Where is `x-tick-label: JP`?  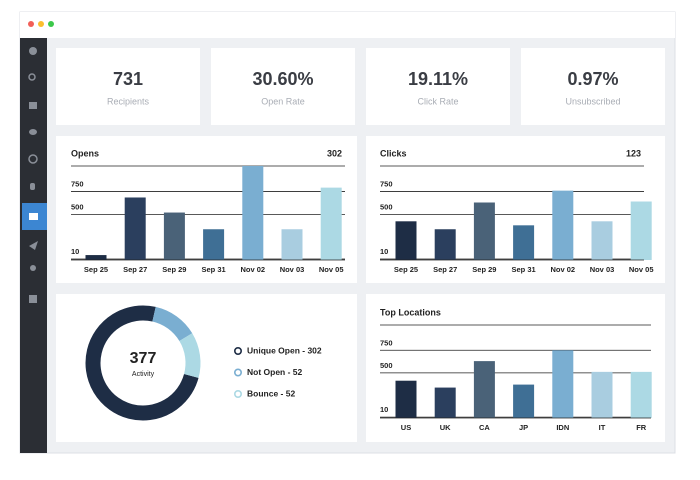
x-tick-label: JP is located at coordinates (523, 427).